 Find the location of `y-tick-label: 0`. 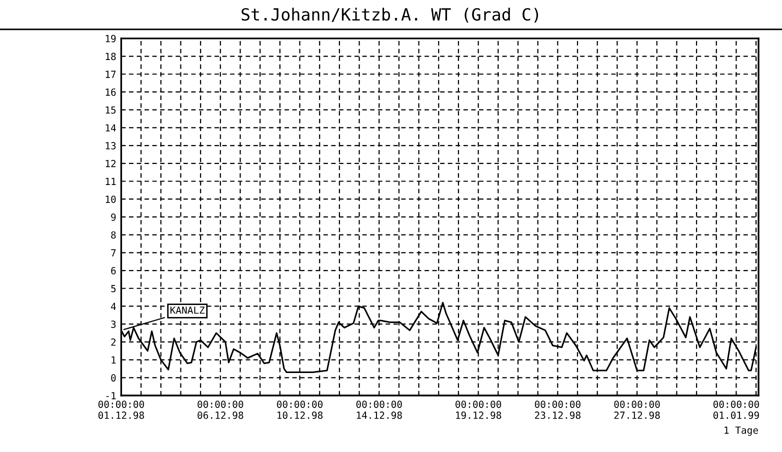

y-tick-label: 0 is located at coordinates (113, 378).